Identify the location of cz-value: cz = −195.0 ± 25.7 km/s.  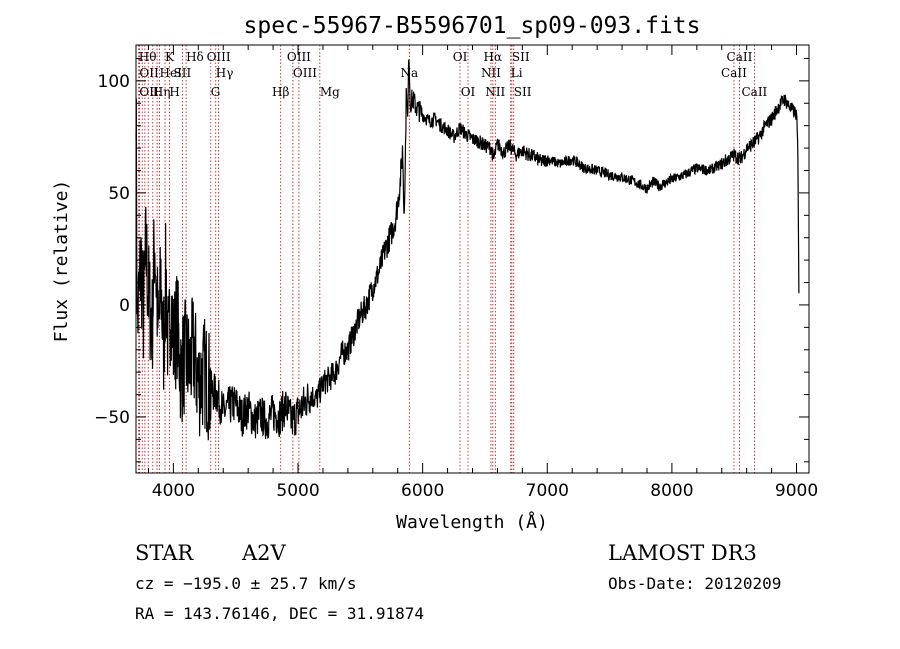
(246, 583).